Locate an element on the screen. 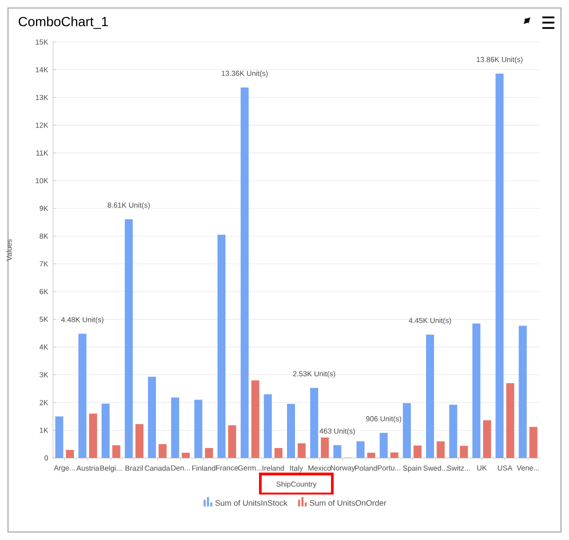 The image size is (569, 540). legend-label: Sum of UnitsInStock is located at coordinates (251, 503).